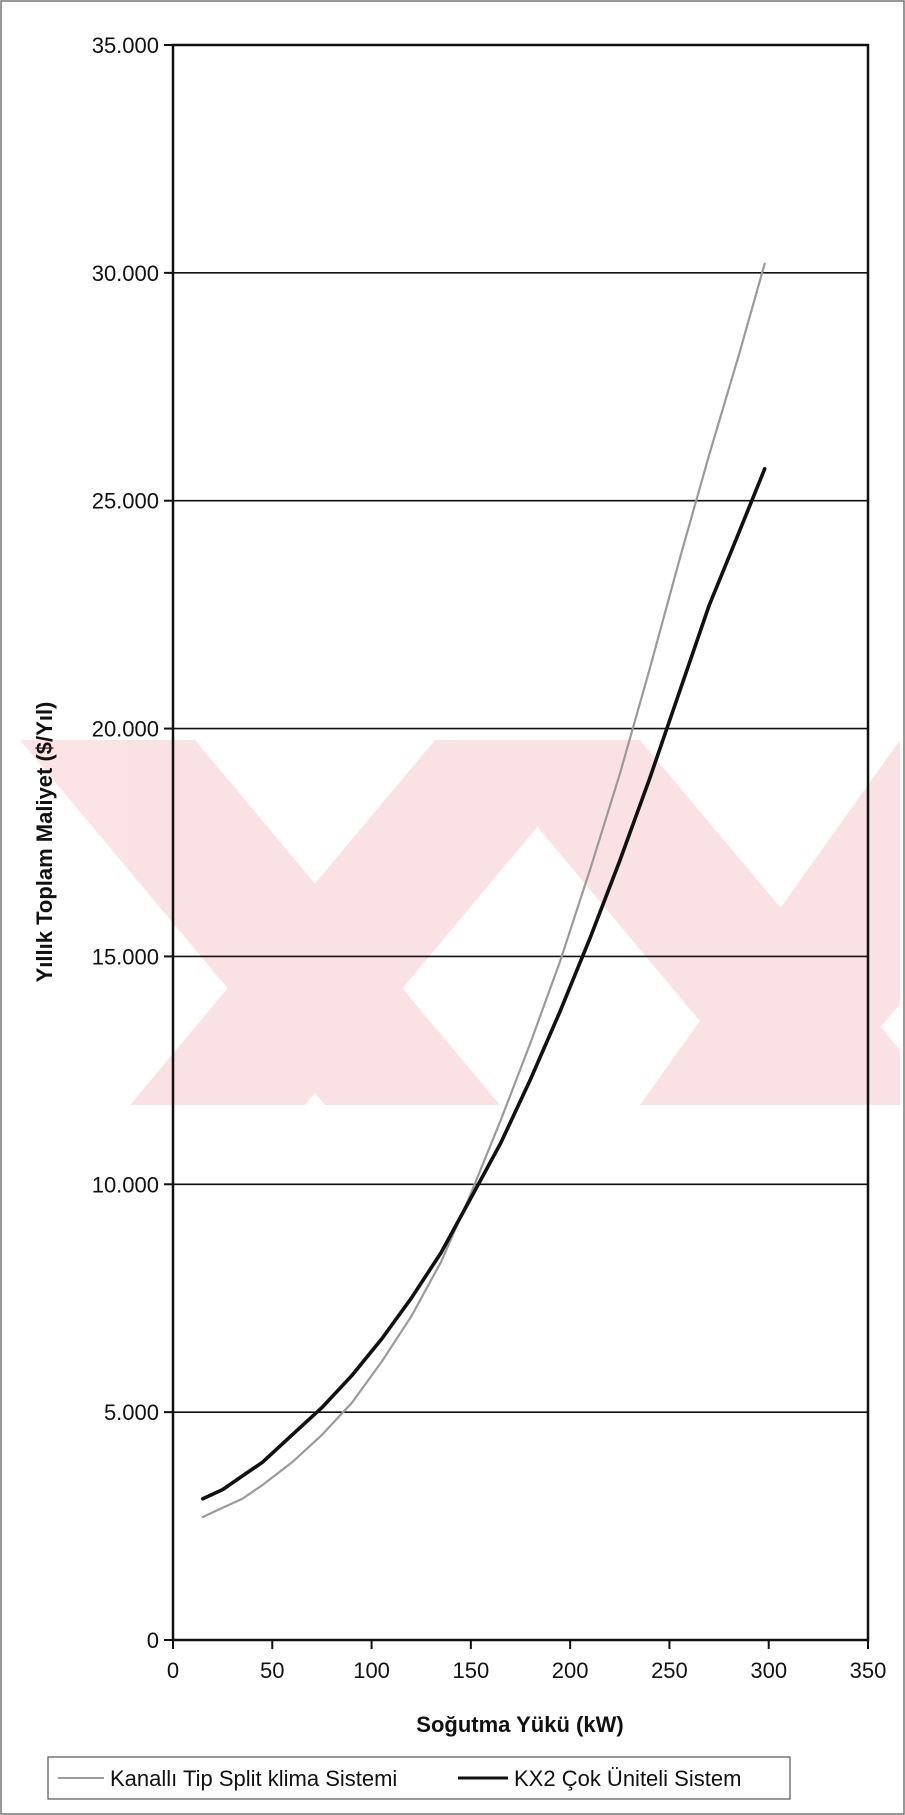 This screenshot has width=905, height=1815. What do you see at coordinates (125, 273) in the screenshot?
I see `y-tick-label: 30.000` at bounding box center [125, 273].